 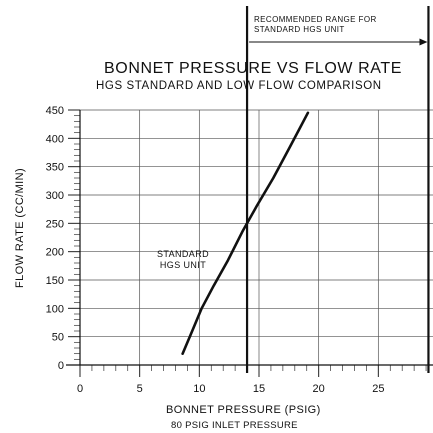 What do you see at coordinates (253, 68) in the screenshot?
I see `chart-title: BONNET PRESSURE VS FLOW RATE` at bounding box center [253, 68].